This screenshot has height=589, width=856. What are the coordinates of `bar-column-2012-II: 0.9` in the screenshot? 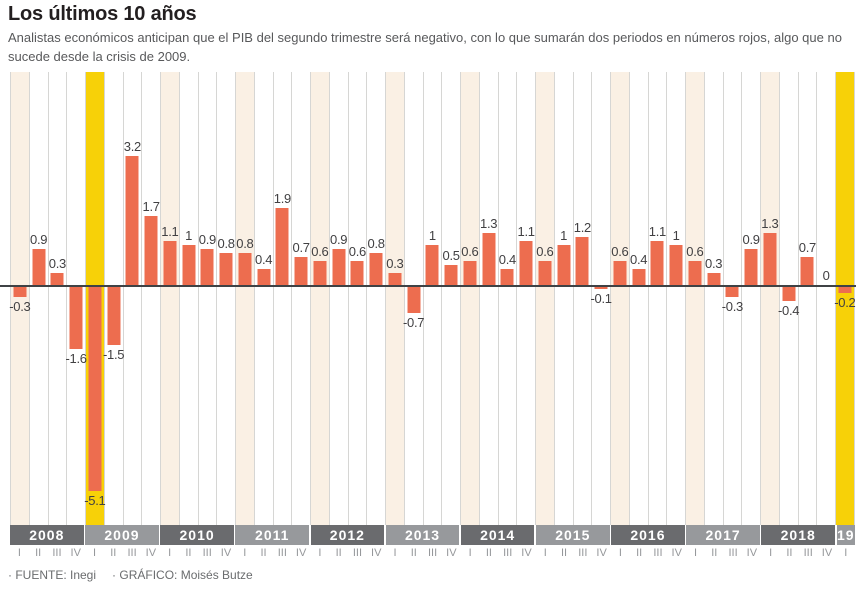 It's located at (339, 298).